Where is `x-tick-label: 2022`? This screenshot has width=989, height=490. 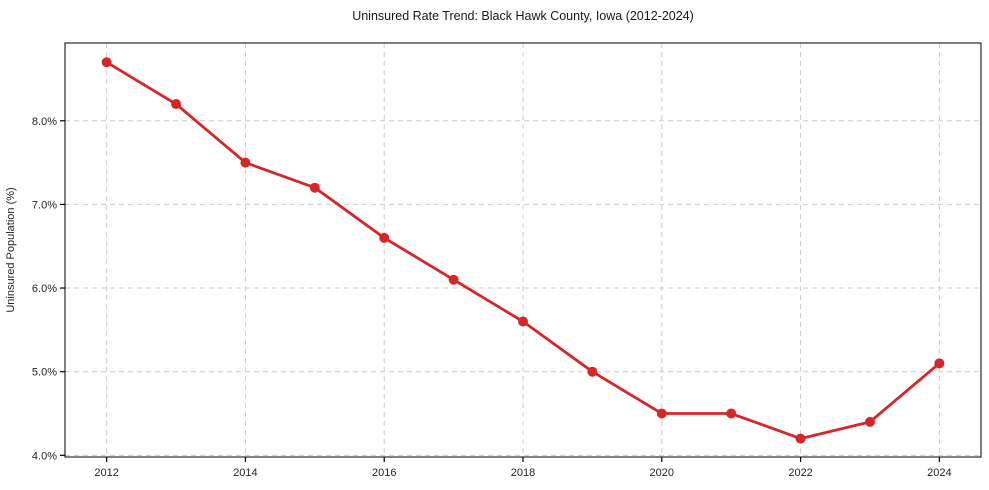
x-tick-label: 2022 is located at coordinates (800, 473).